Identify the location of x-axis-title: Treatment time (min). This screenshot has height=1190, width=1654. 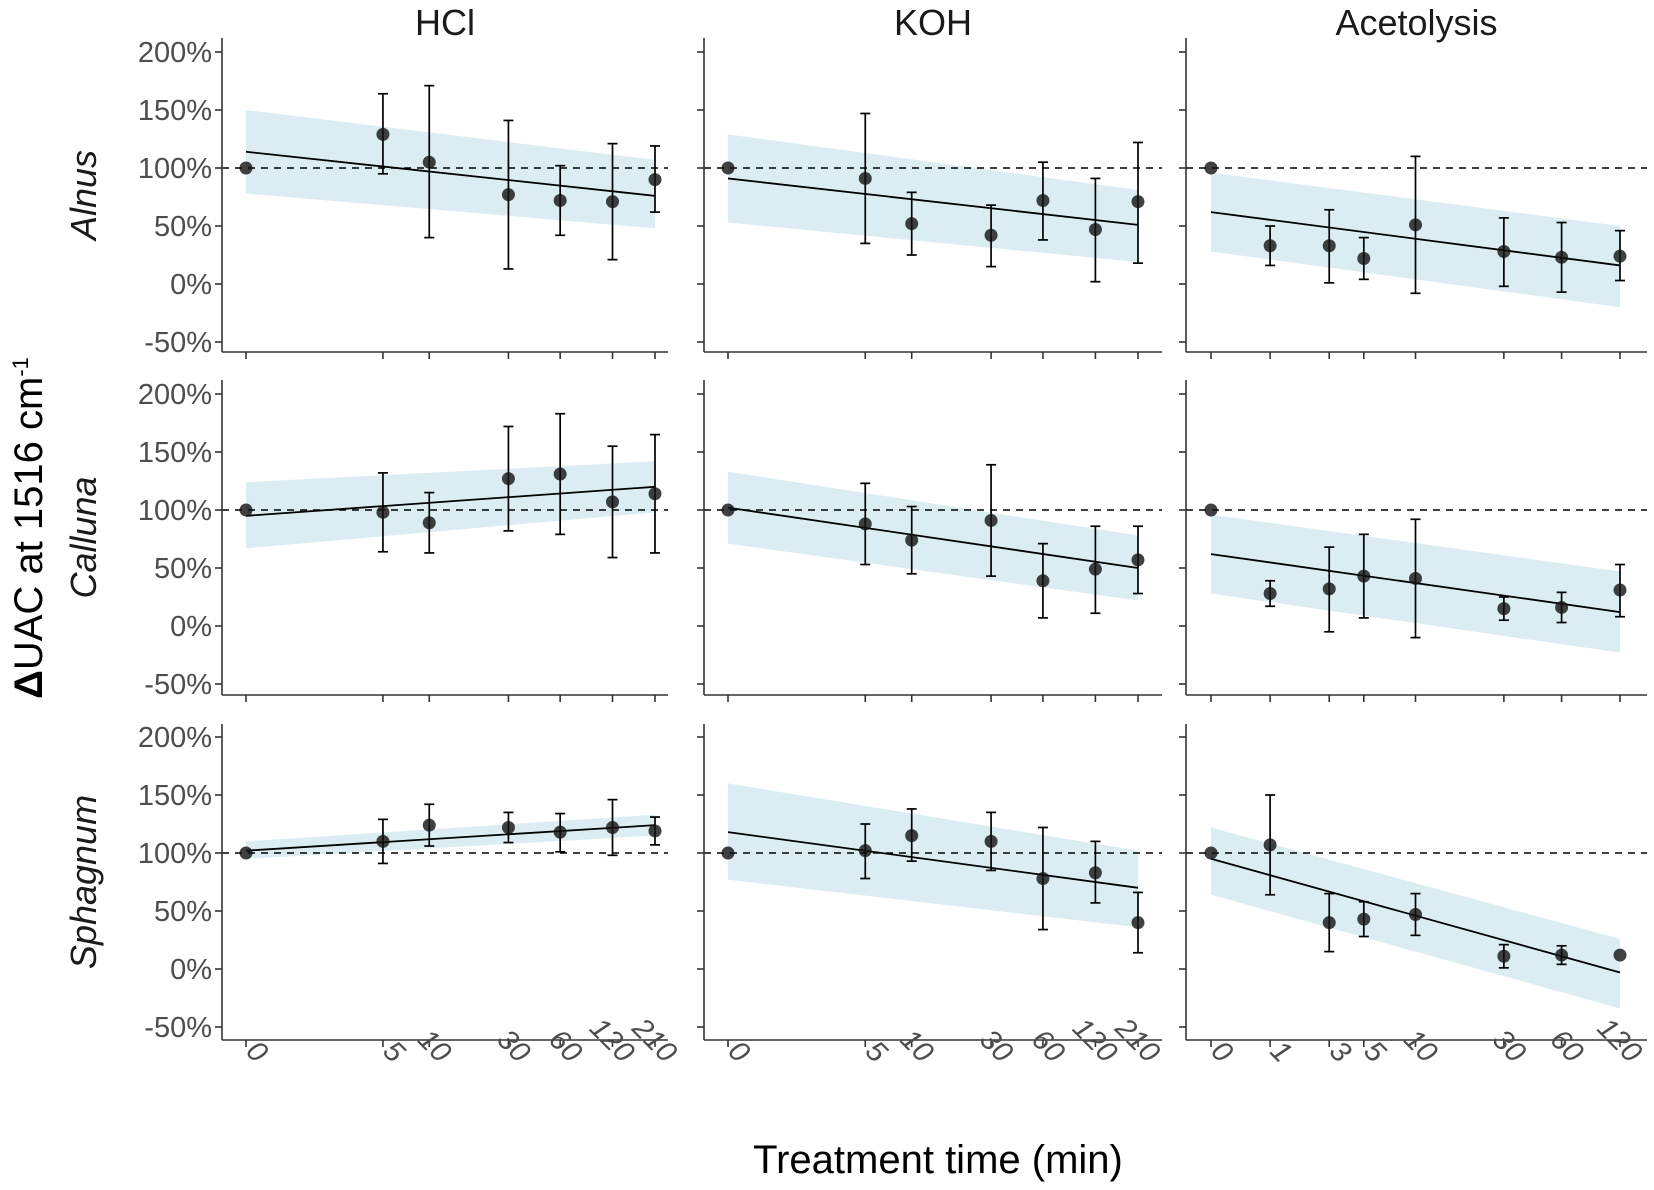
(938, 1160).